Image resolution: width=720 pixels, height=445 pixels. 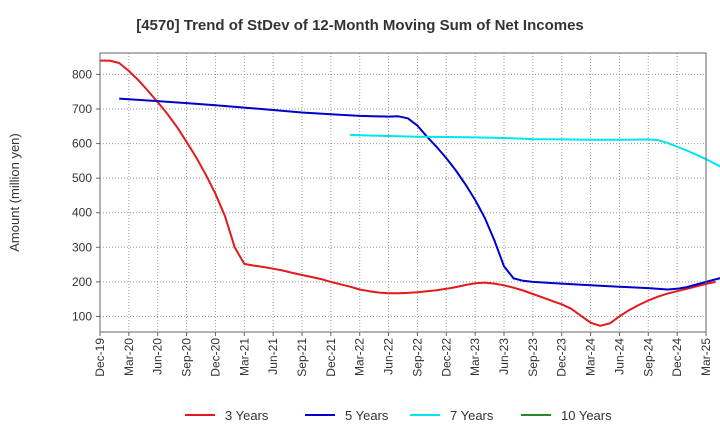 What do you see at coordinates (472, 415) in the screenshot?
I see `legend-label: 7 Years` at bounding box center [472, 415].